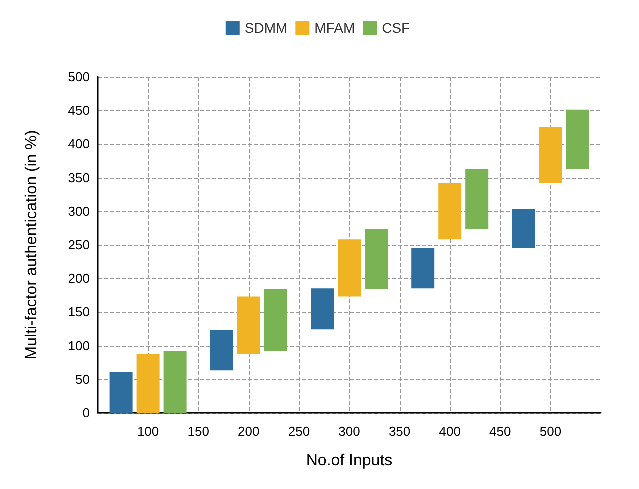 The height and width of the screenshot is (489, 639). I want to click on x-tick-label: 350, so click(399, 431).